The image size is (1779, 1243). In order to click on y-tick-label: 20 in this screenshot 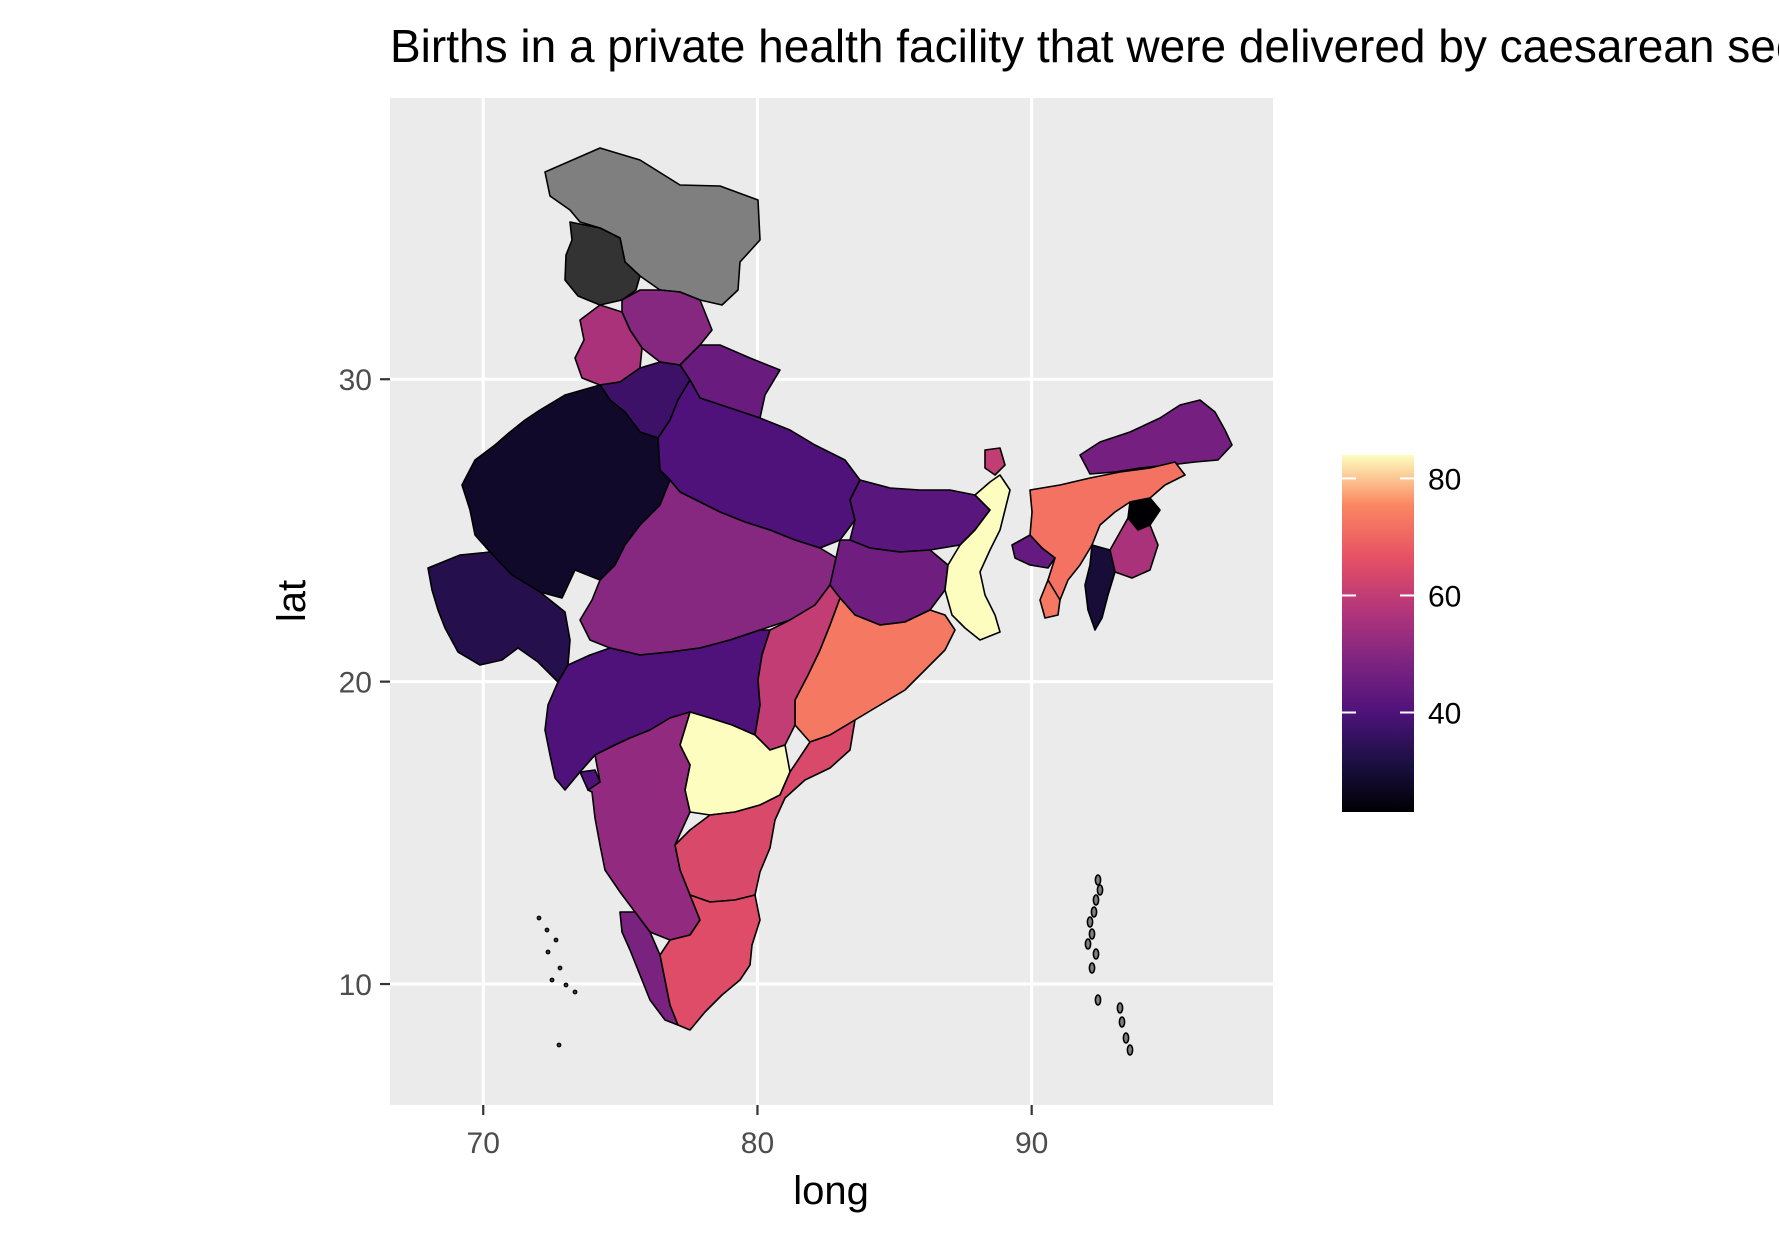, I will do `click(355, 683)`.